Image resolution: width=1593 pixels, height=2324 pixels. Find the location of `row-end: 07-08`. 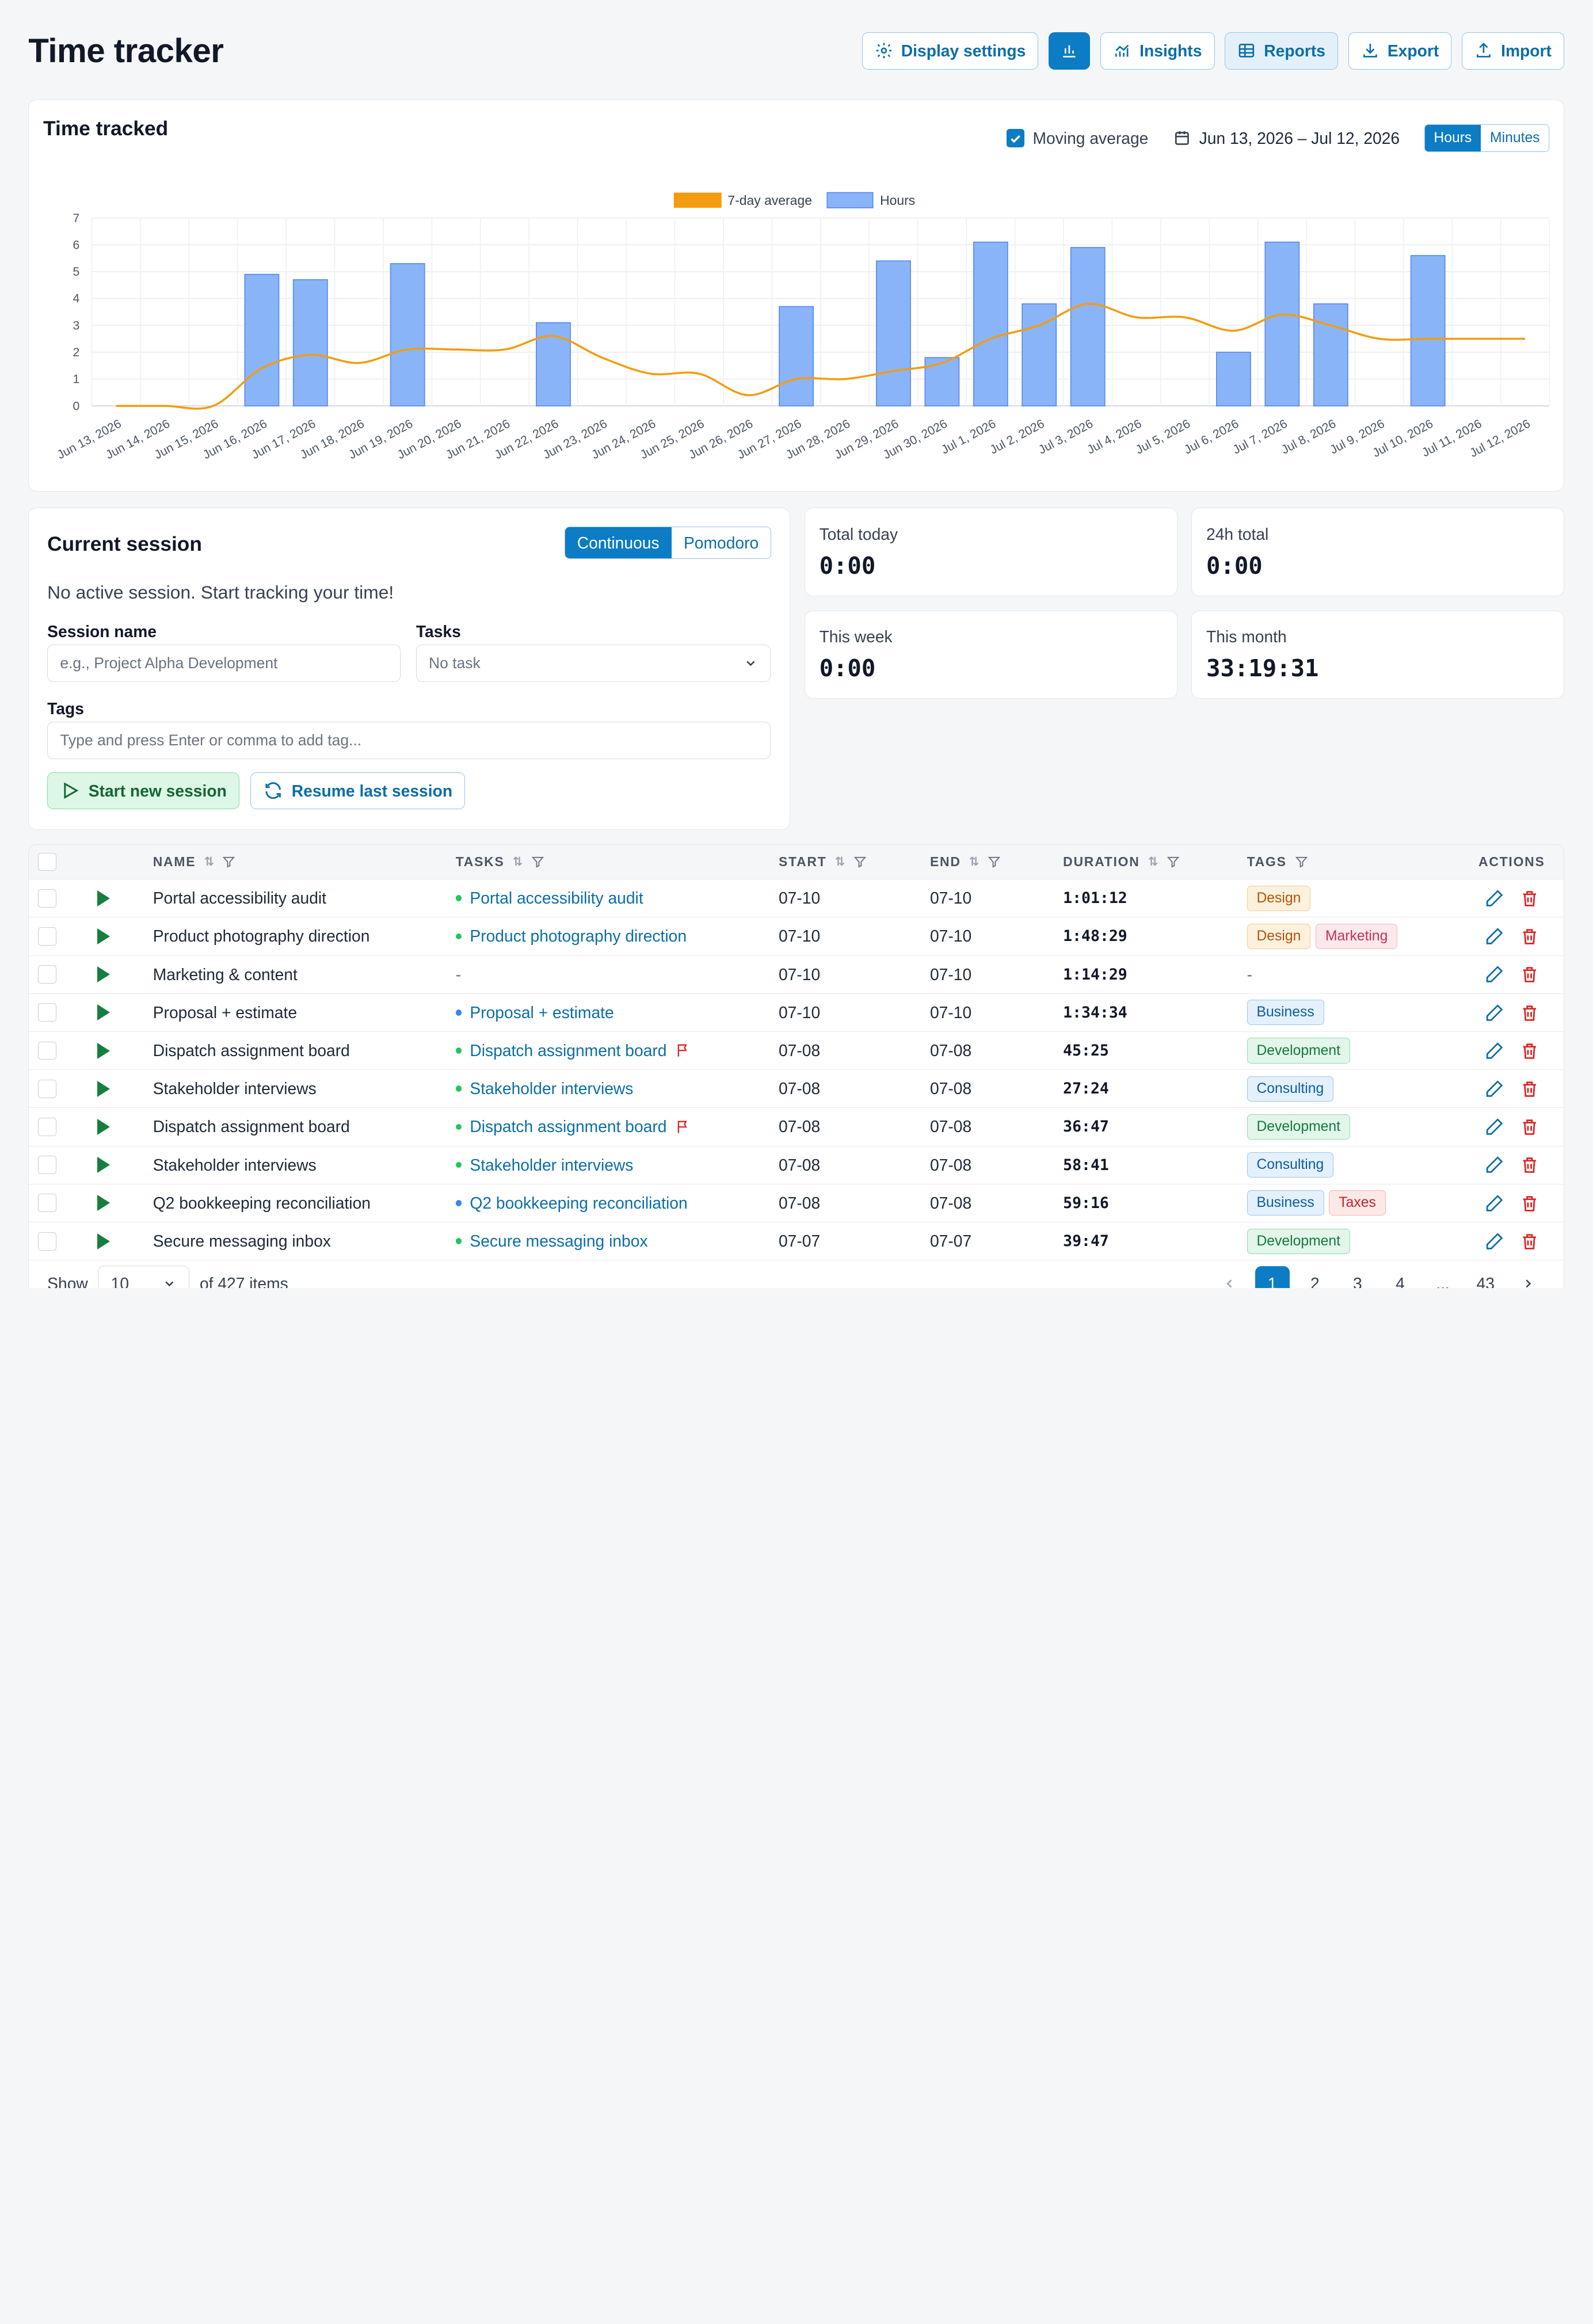

row-end: 07-08 is located at coordinates (950, 1050).